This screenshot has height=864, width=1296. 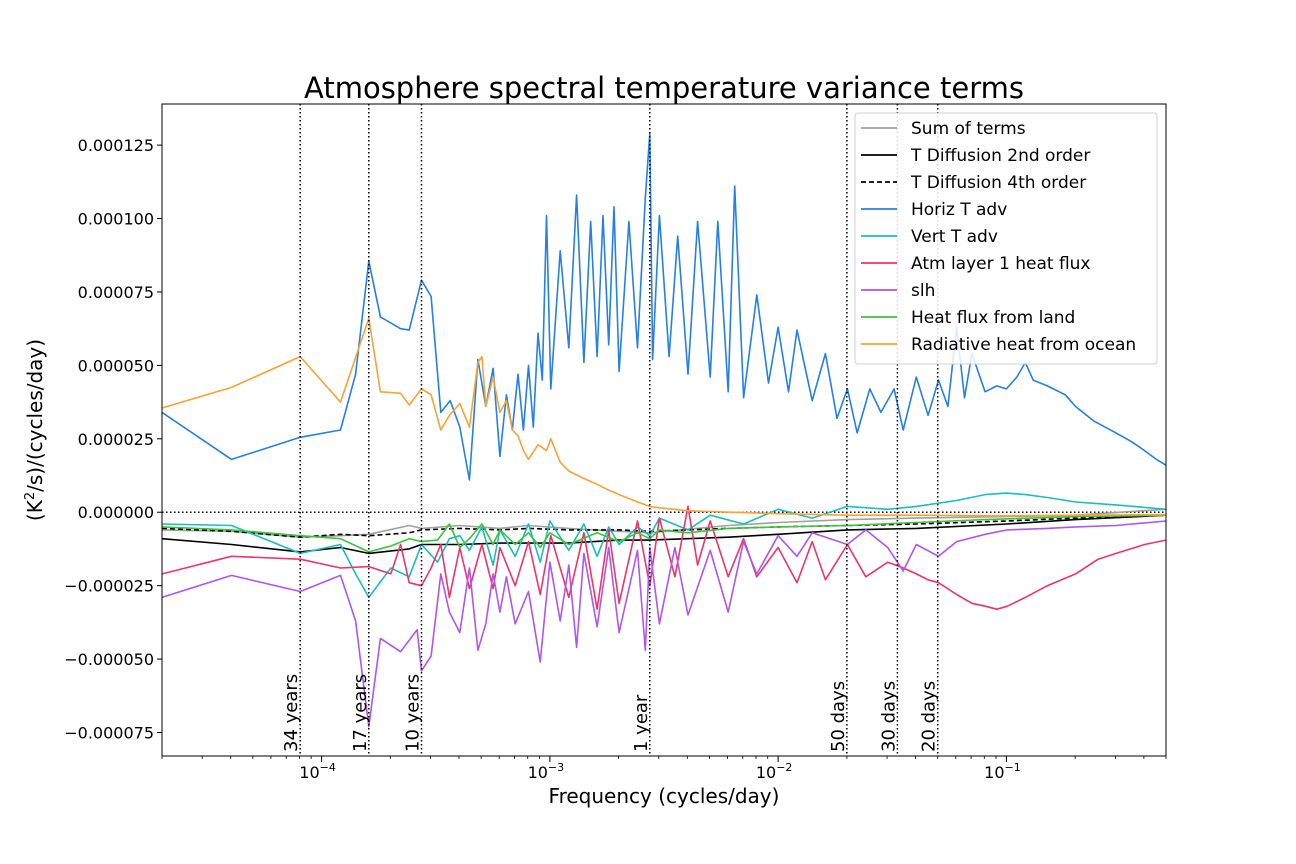 I want to click on period-marker-label-30-days: 30 days, so click(x=888, y=716).